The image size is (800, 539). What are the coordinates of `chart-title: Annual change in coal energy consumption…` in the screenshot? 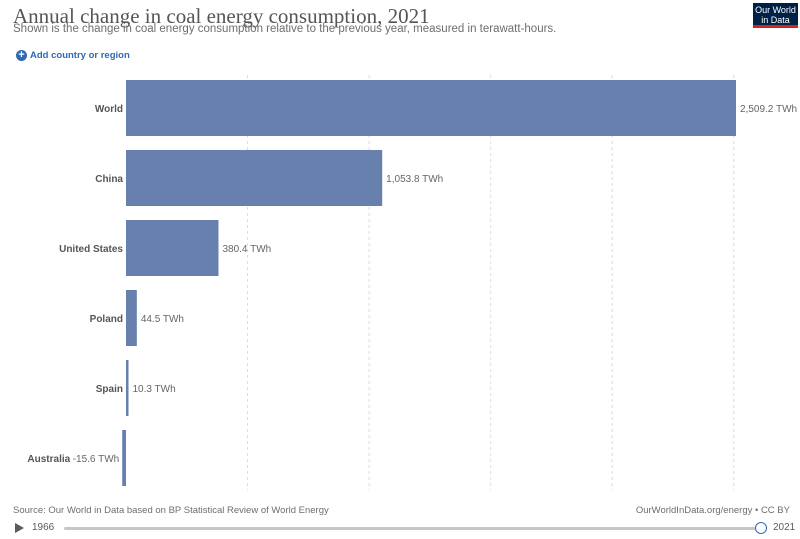 It's located at (221, 16).